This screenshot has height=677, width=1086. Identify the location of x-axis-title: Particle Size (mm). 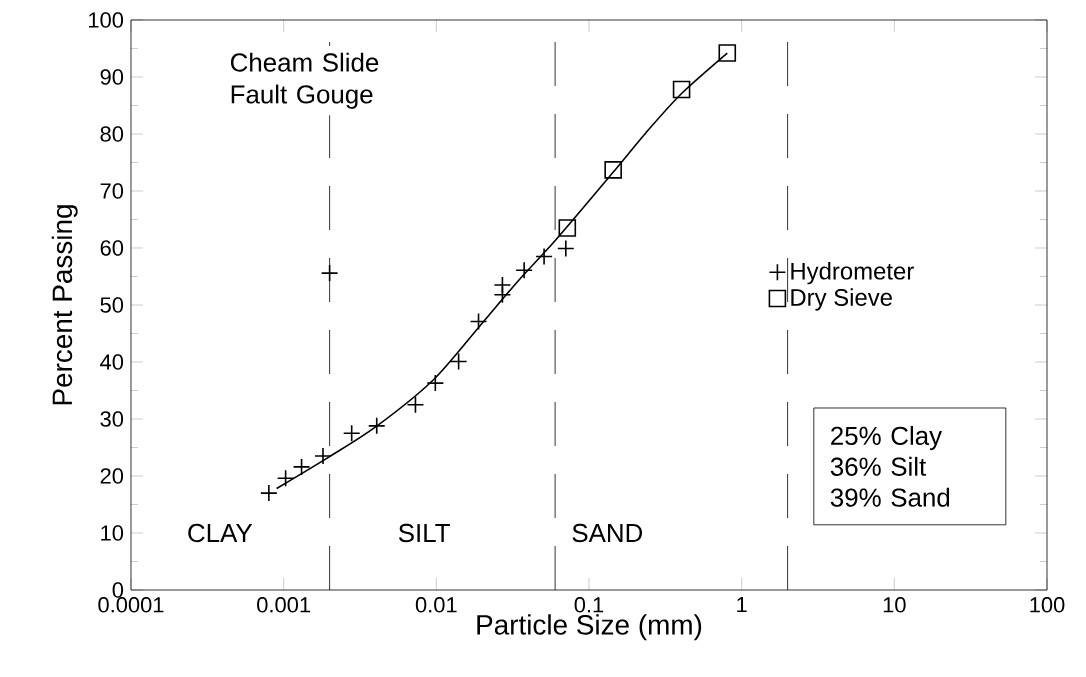
(589, 627).